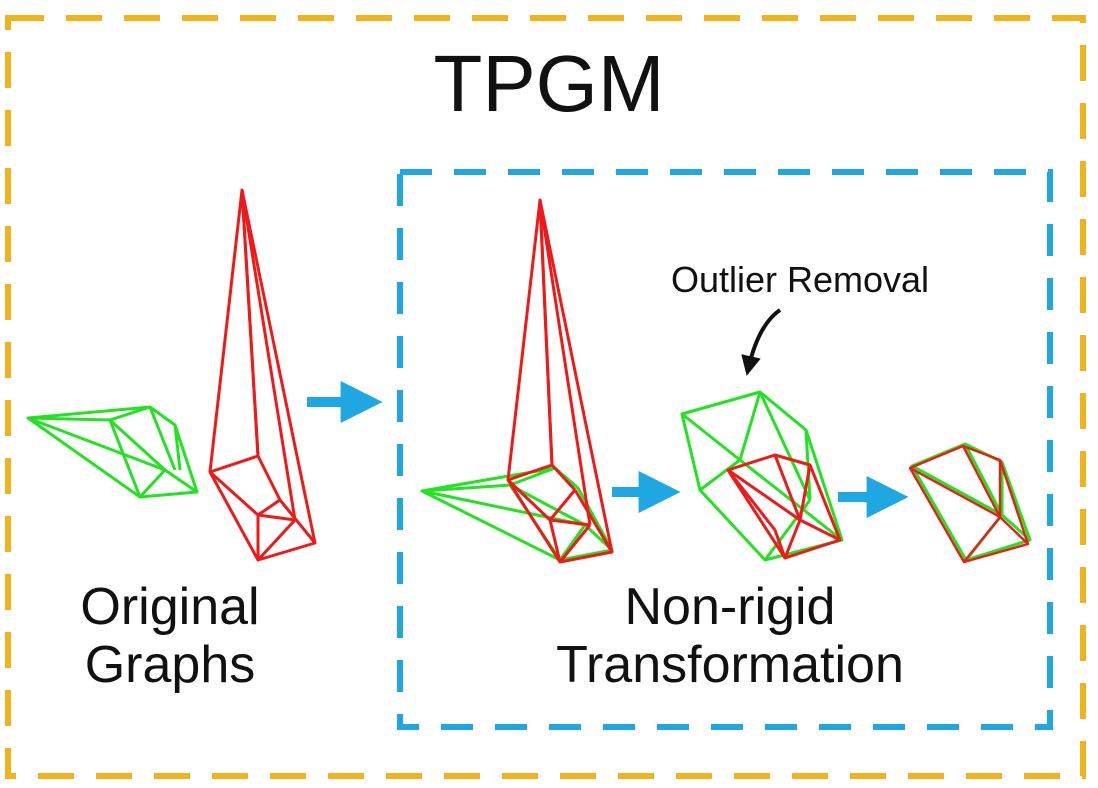  I want to click on stage2-red-graph, so click(784, 506).